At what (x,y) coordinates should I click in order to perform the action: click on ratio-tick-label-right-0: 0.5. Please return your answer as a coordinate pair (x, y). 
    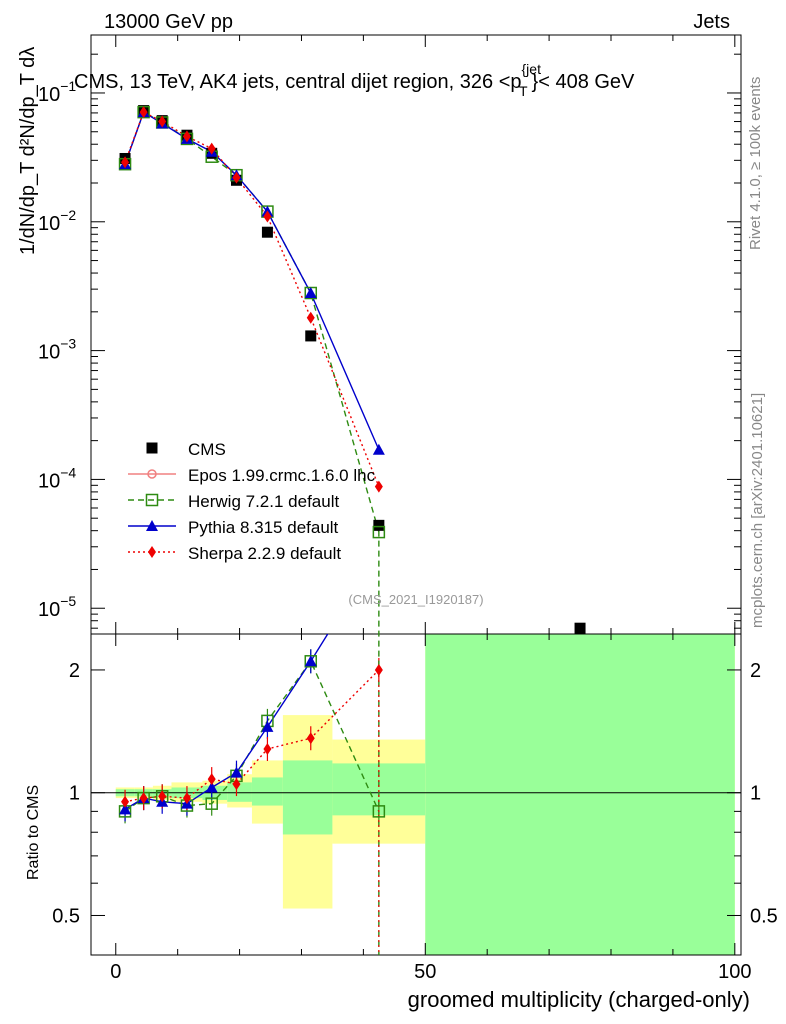
    Looking at the image, I should click on (764, 916).